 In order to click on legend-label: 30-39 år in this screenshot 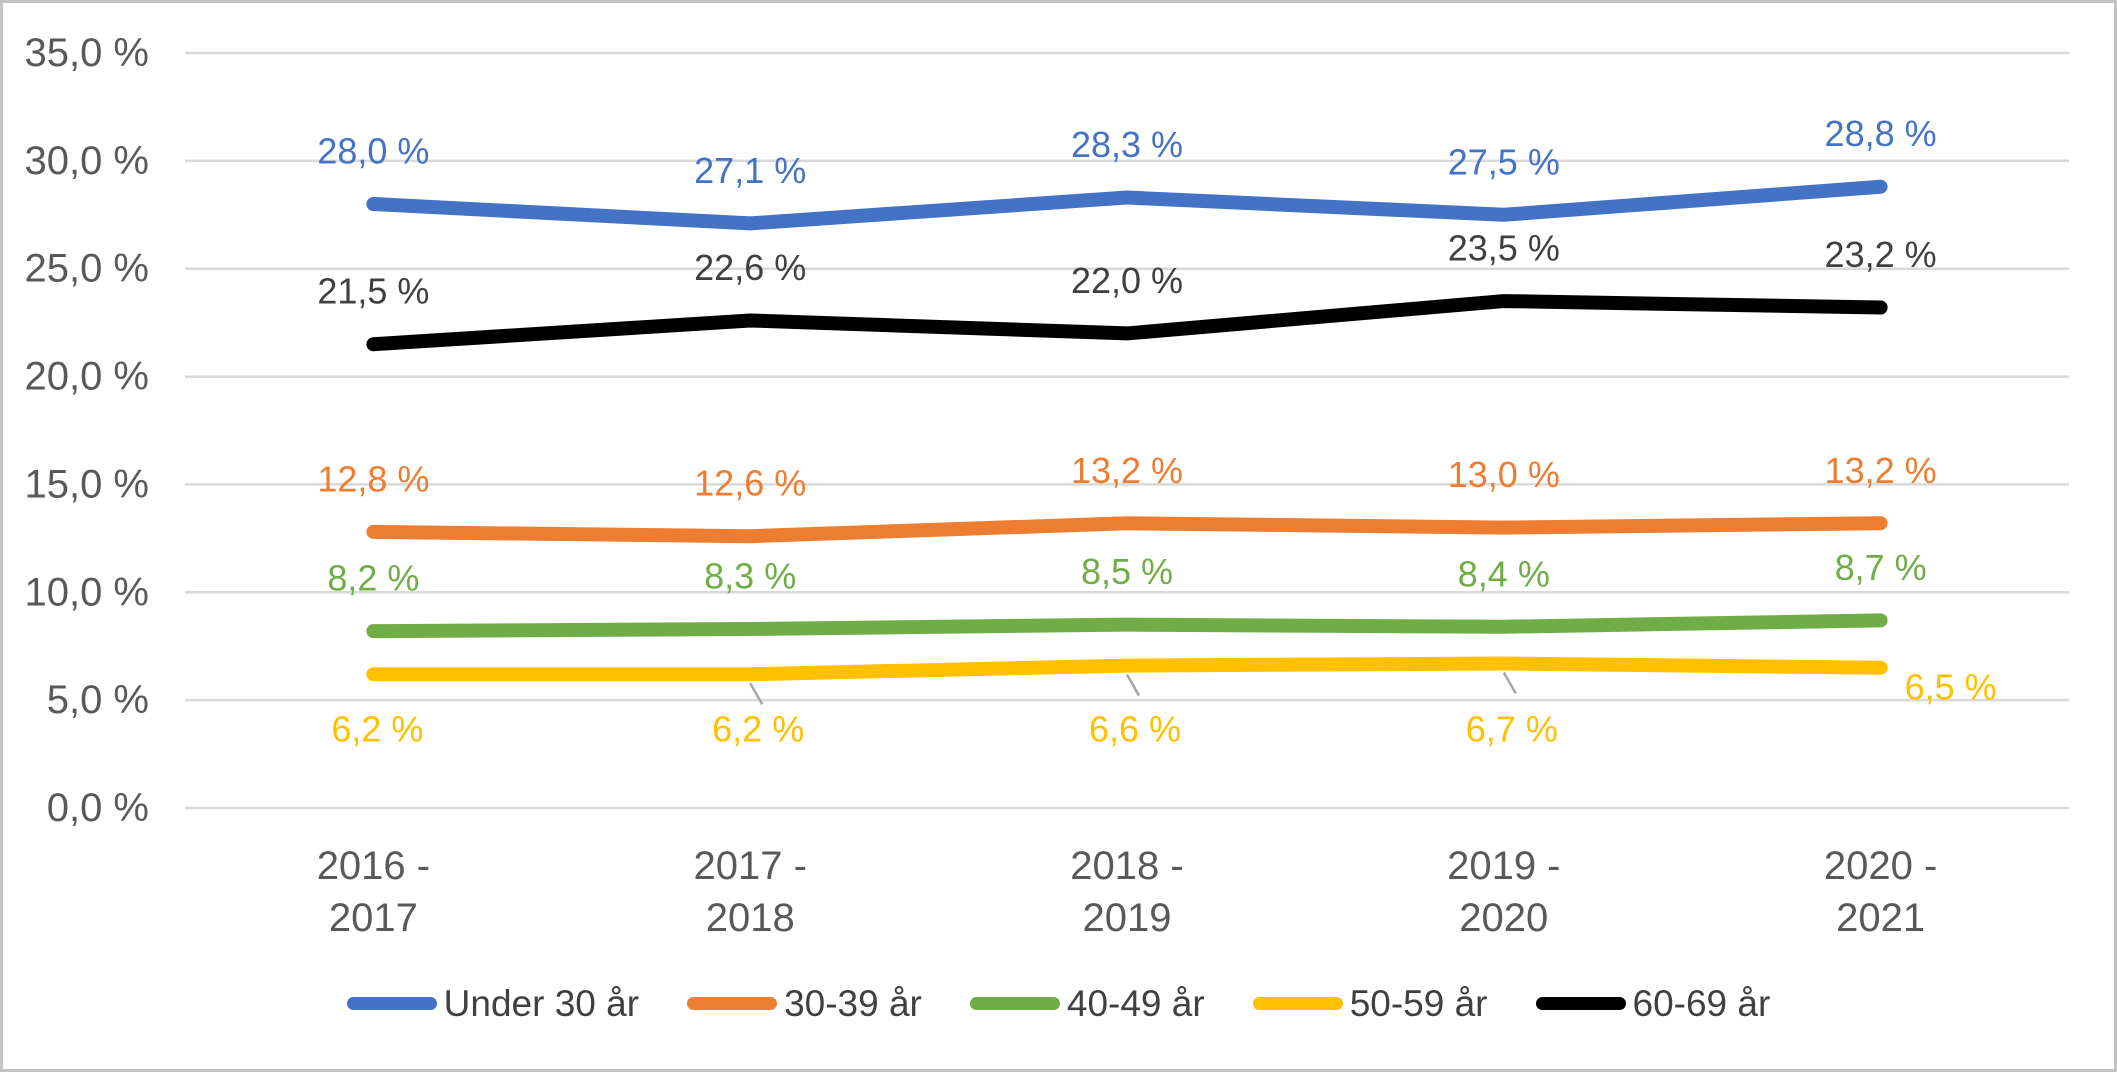, I will do `click(853, 1003)`.